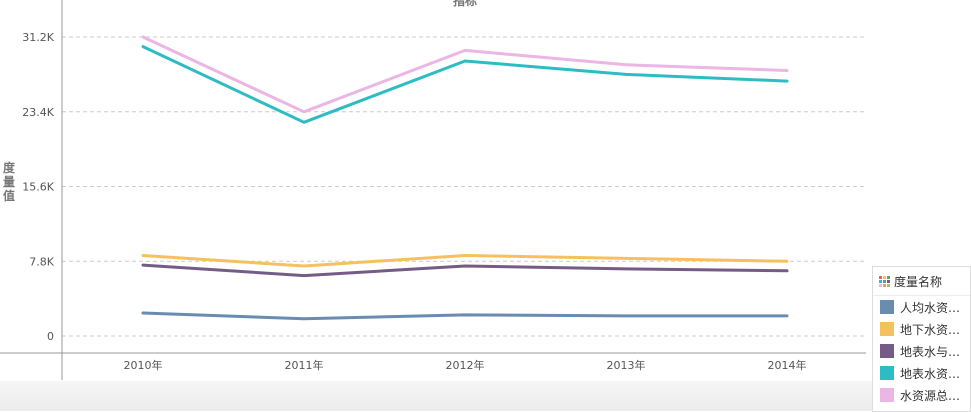 Image resolution: width=971 pixels, height=412 pixels. I want to click on x-tick-labels: 2010年 2011年 2012年 2013年 2014年, so click(465, 365).